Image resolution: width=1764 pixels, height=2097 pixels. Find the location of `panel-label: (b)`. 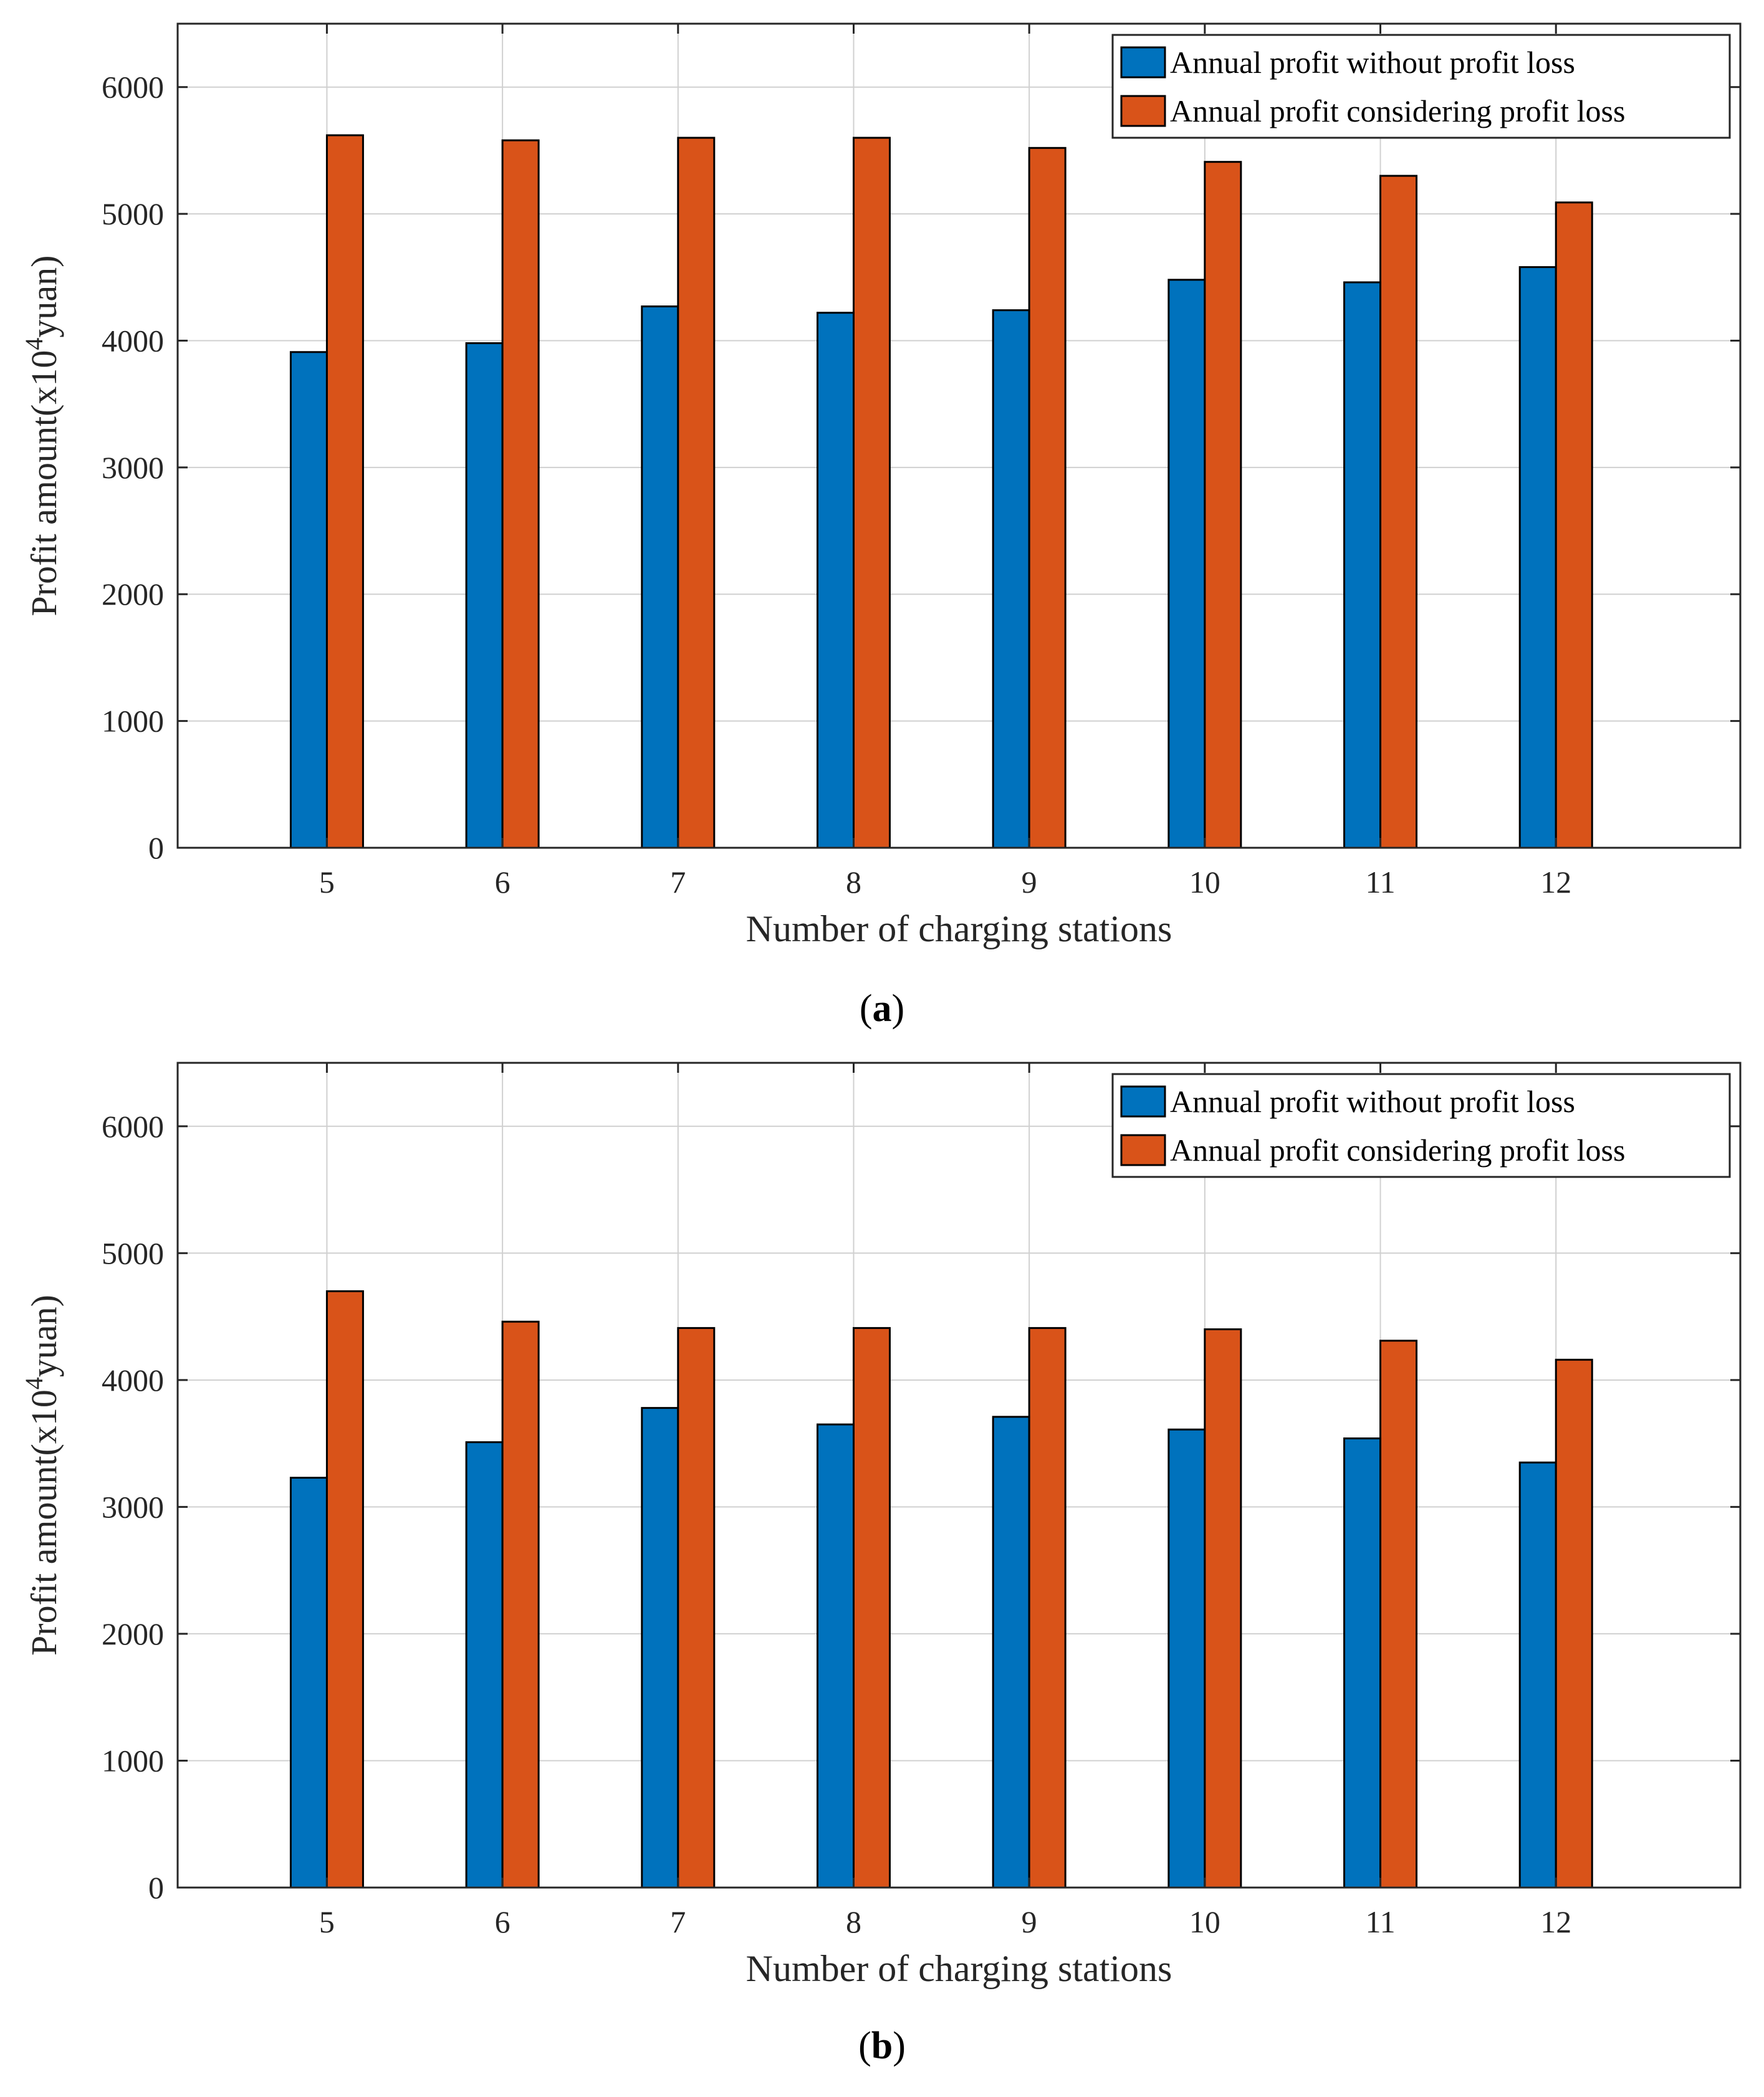

panel-label: (b) is located at coordinates (882, 2046).